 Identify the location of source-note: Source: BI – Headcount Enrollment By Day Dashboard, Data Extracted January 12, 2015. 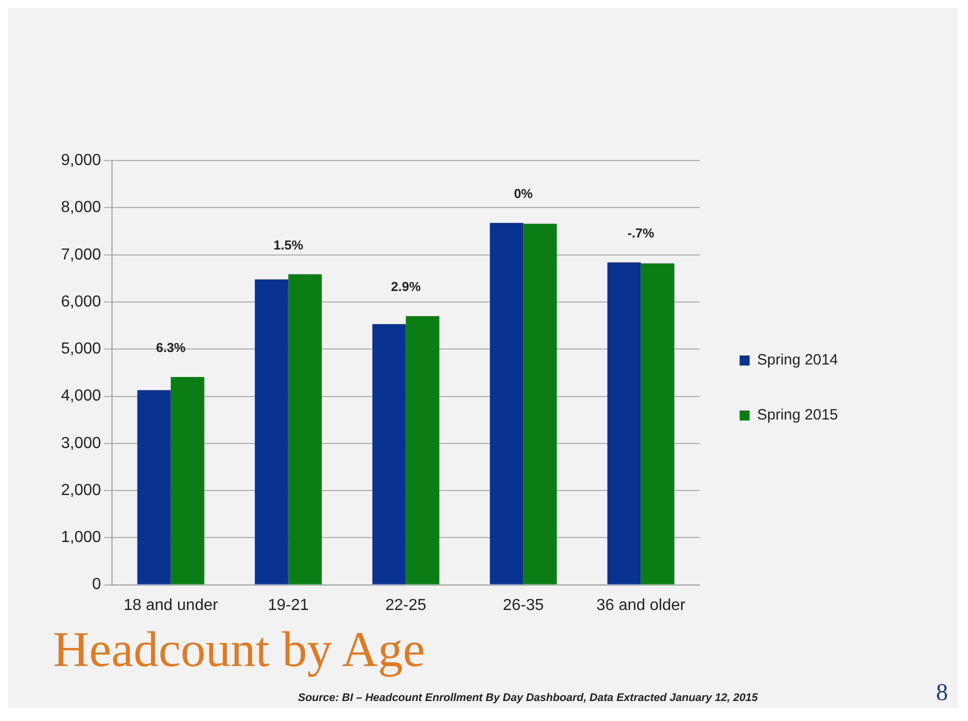
(528, 698).